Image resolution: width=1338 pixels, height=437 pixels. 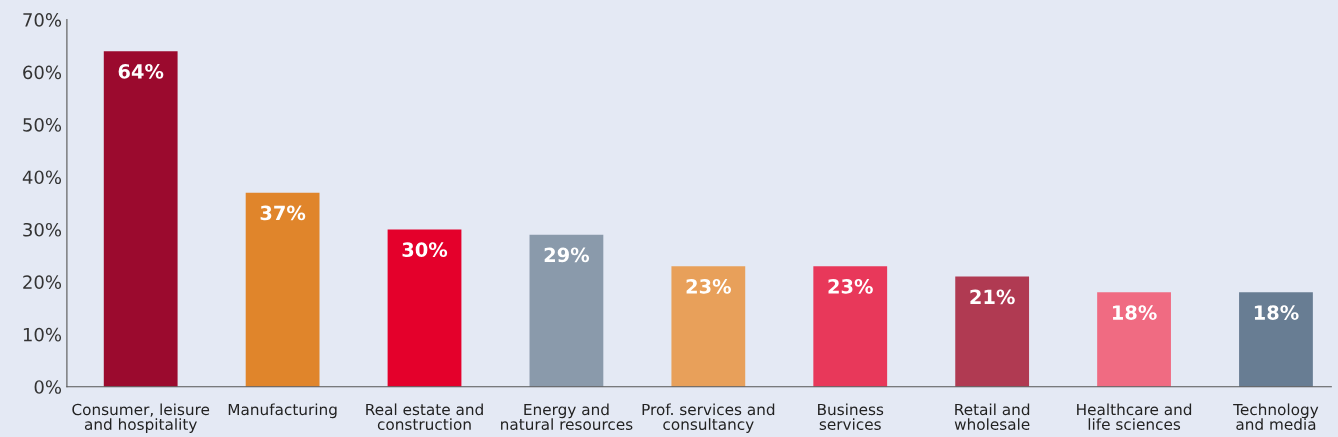 What do you see at coordinates (42, 334) in the screenshot?
I see `y-tick-label: 10%` at bounding box center [42, 334].